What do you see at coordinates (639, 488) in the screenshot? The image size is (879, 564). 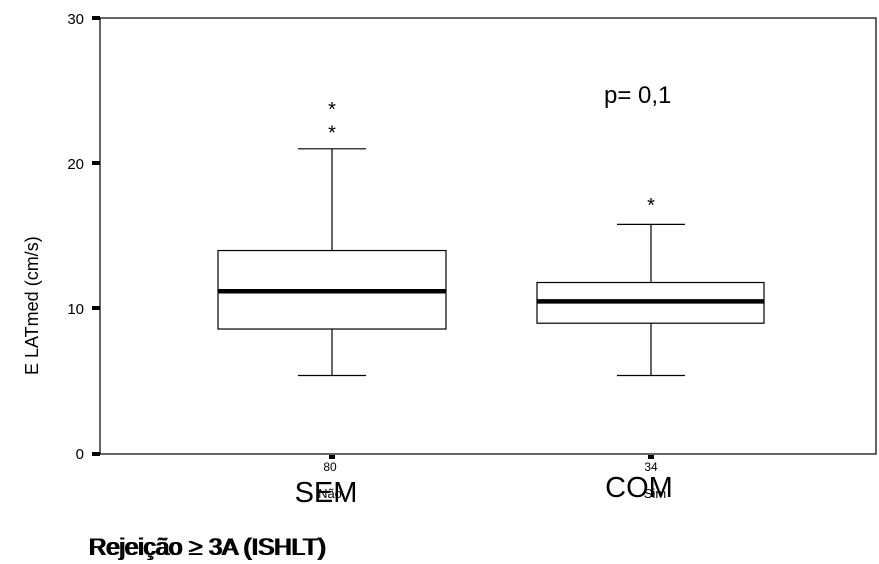 I see `category-label-com: COM` at bounding box center [639, 488].